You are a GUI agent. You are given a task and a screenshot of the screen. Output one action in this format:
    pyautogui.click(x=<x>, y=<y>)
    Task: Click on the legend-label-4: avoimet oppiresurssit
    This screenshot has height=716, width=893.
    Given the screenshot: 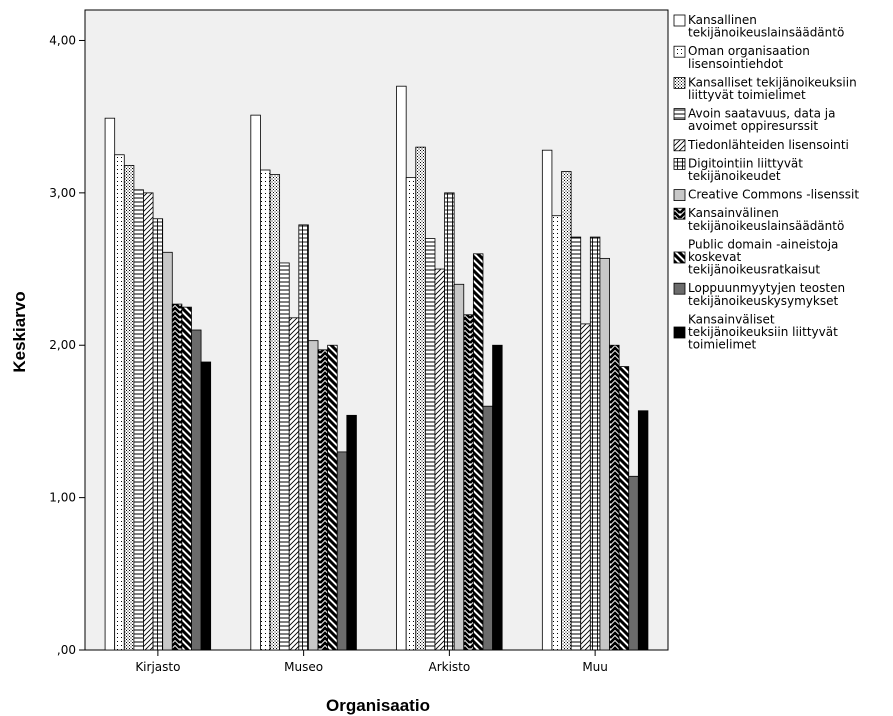 What is the action you would take?
    pyautogui.click(x=753, y=126)
    